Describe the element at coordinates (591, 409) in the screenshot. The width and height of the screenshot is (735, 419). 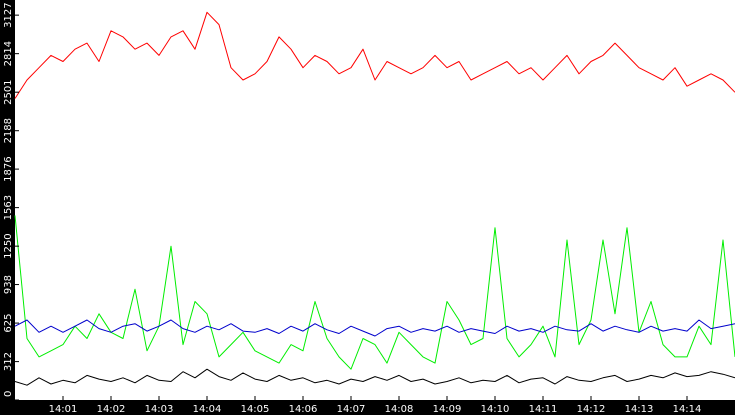
I see `x-tick-label: 14:12` at that location.